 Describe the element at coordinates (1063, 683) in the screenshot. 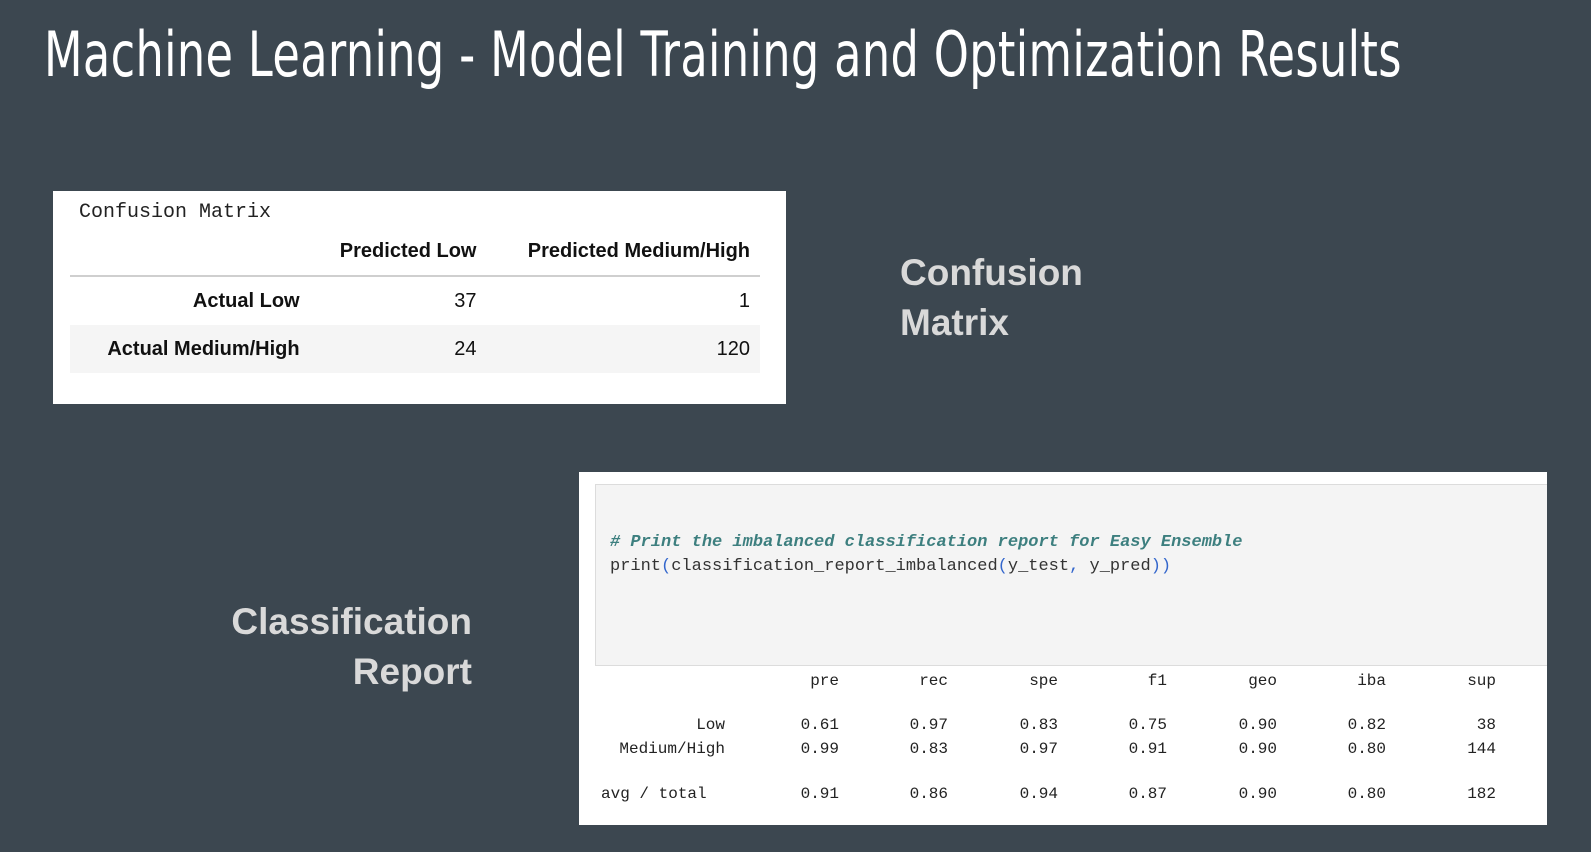

I see `report-header-row: pre rec spe f1 geo iba sup` at that location.